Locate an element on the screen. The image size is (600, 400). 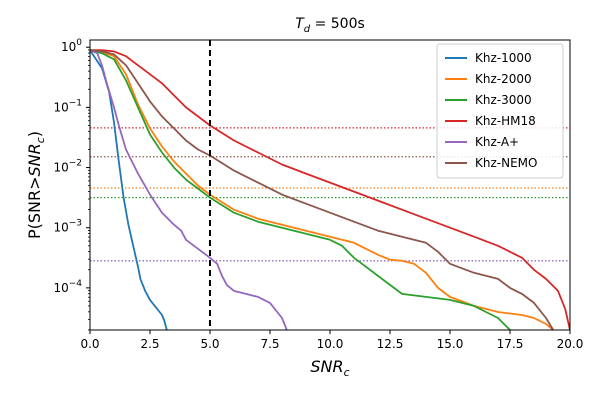
legend-label: Khz-2000 is located at coordinates (503, 79).